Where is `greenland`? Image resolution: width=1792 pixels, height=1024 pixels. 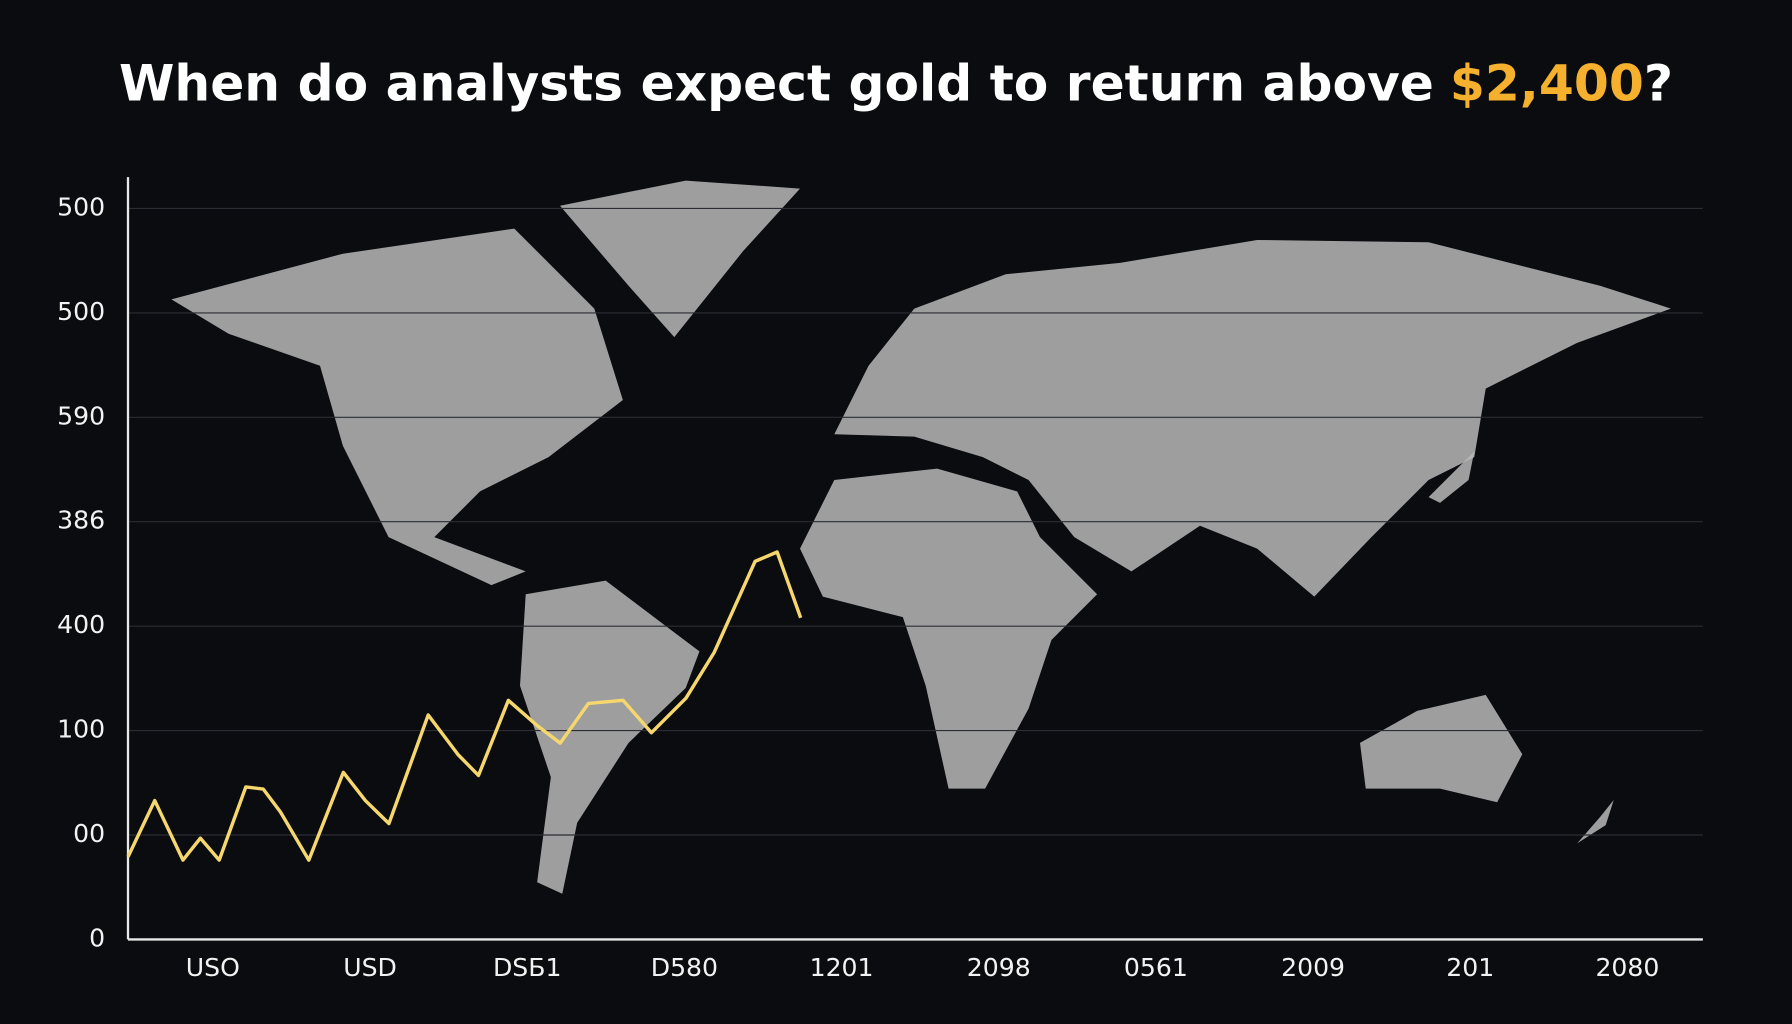 greenland is located at coordinates (680, 259).